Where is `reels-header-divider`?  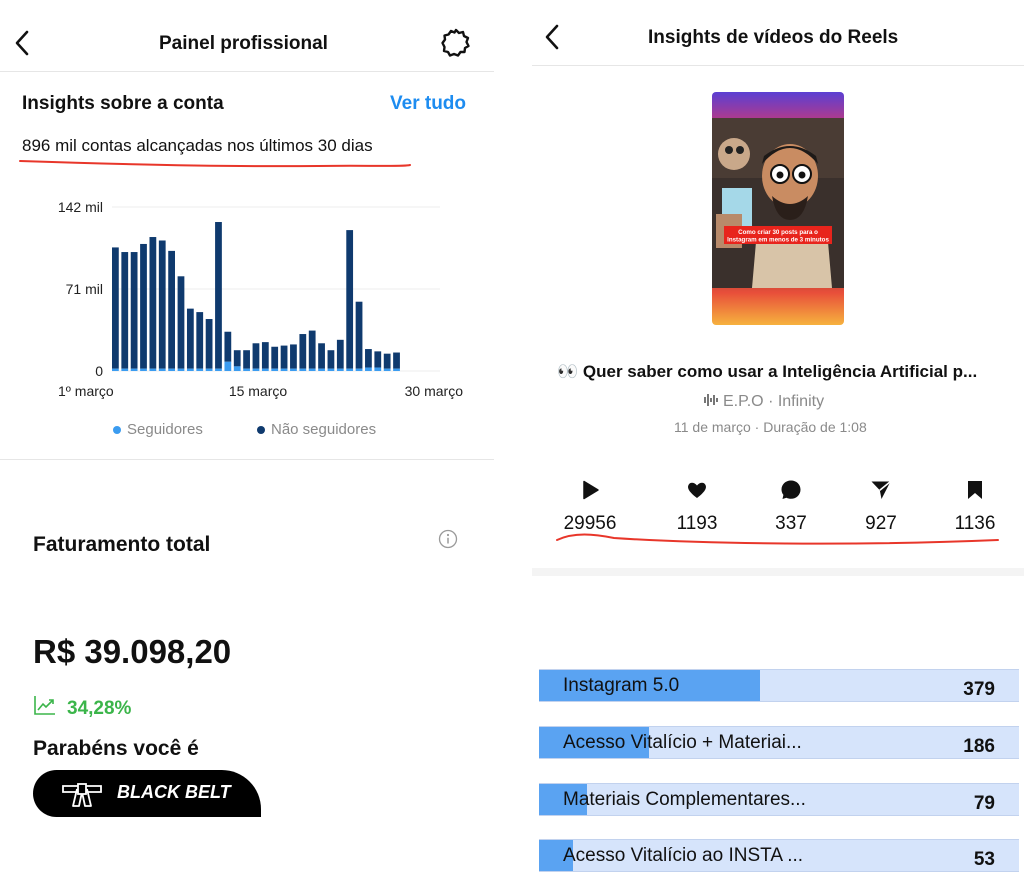 reels-header-divider is located at coordinates (778, 65).